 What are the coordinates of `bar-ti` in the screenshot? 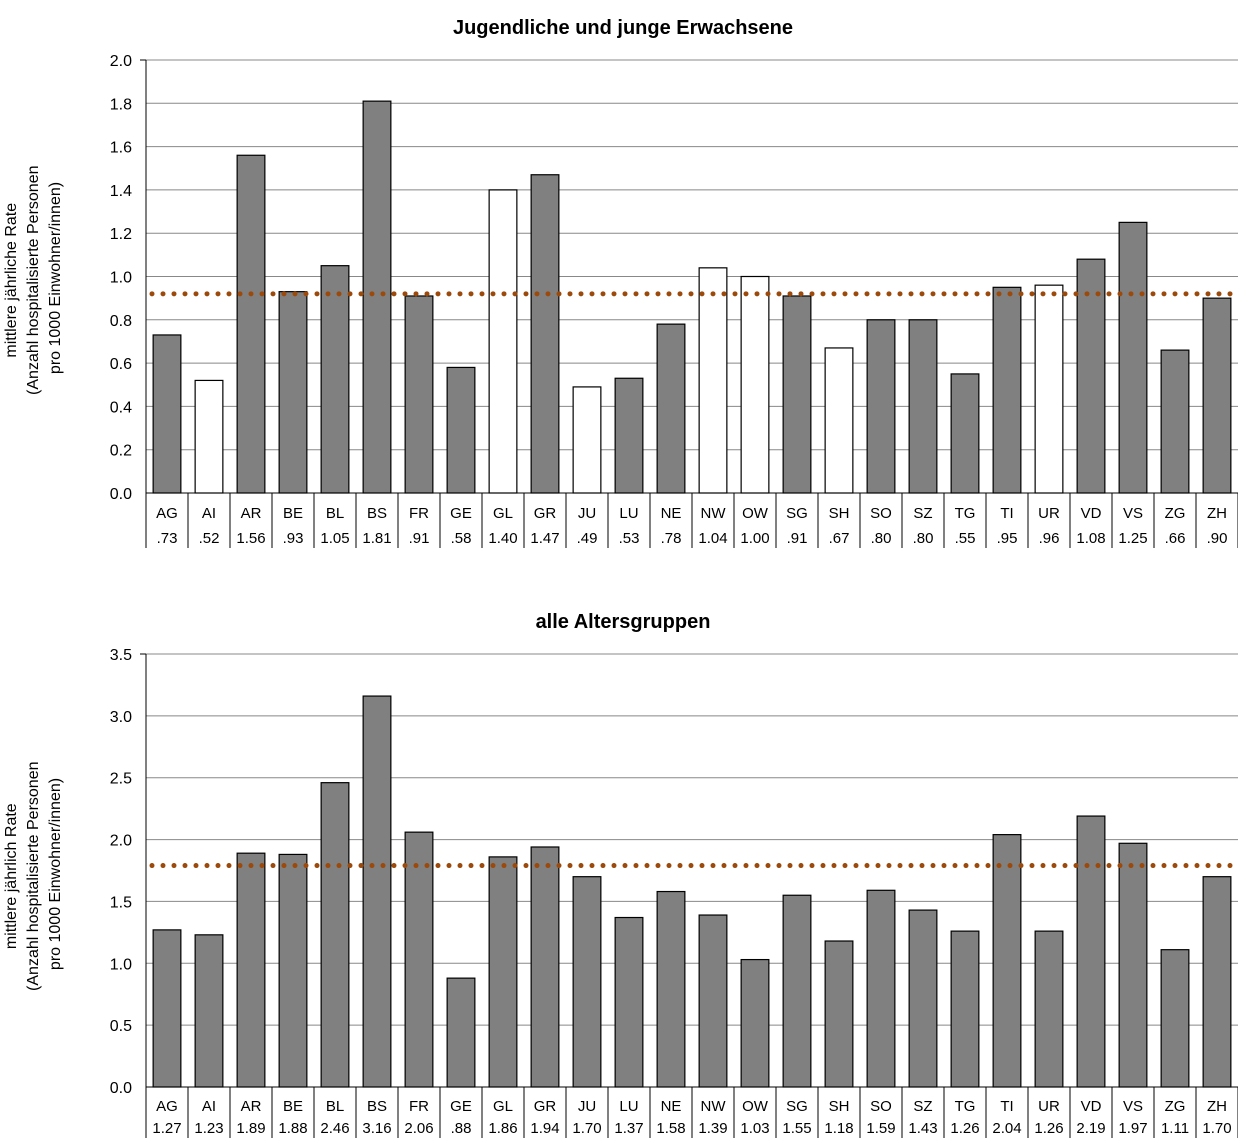 It's located at (1007, 961).